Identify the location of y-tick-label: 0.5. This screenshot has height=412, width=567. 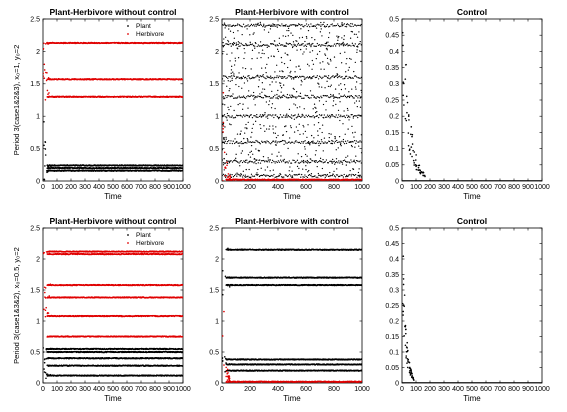
(35, 149).